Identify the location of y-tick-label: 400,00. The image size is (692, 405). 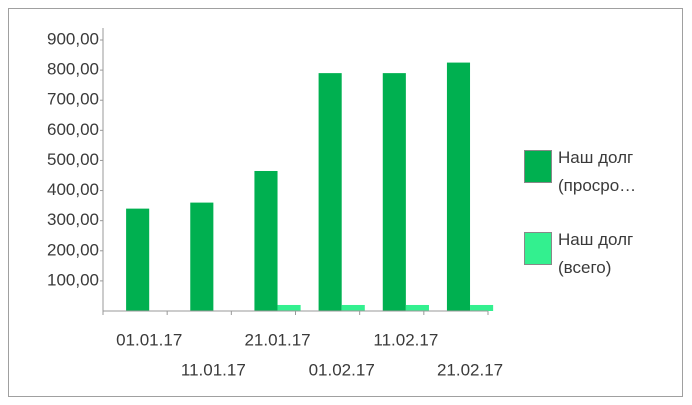
(73, 189).